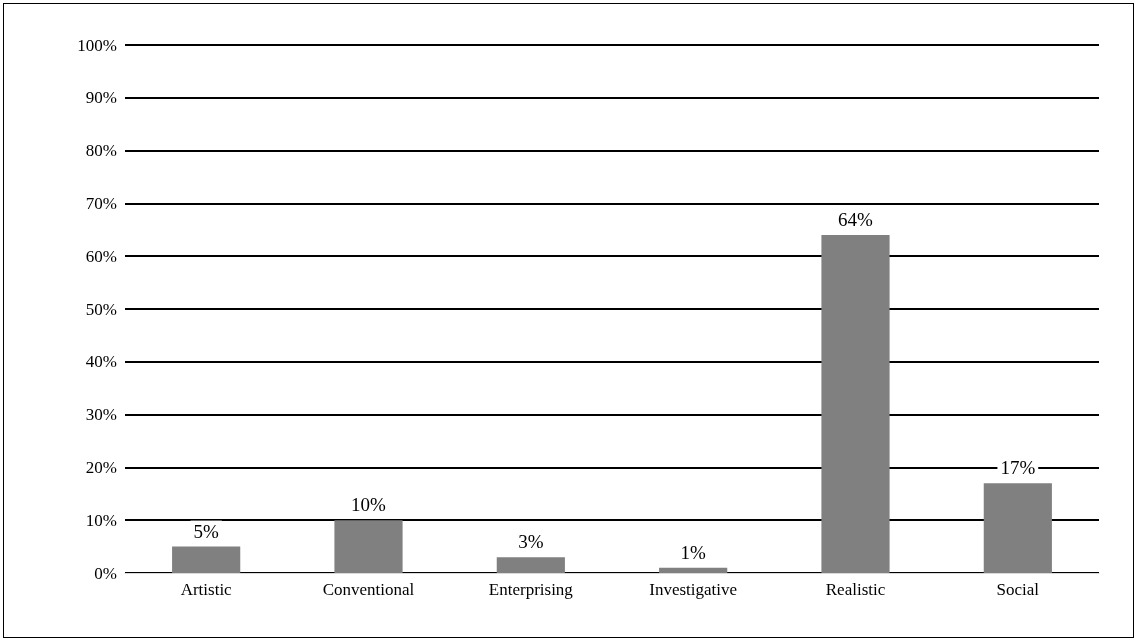  Describe the element at coordinates (105, 573) in the screenshot. I see `y-tick-label: 0%` at that location.